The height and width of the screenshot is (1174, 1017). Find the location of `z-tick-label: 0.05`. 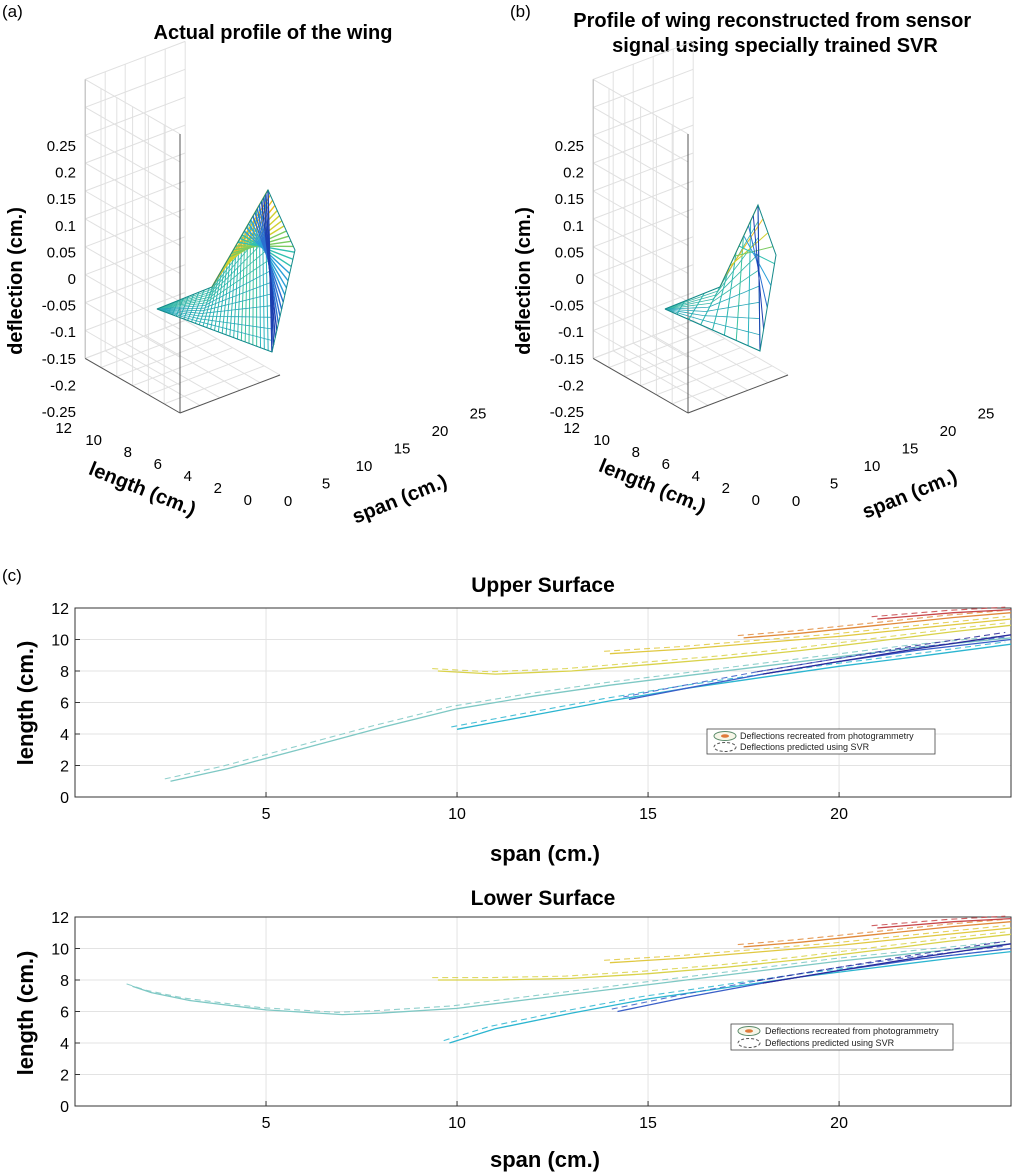

z-tick-label: 0.05 is located at coordinates (569, 252).